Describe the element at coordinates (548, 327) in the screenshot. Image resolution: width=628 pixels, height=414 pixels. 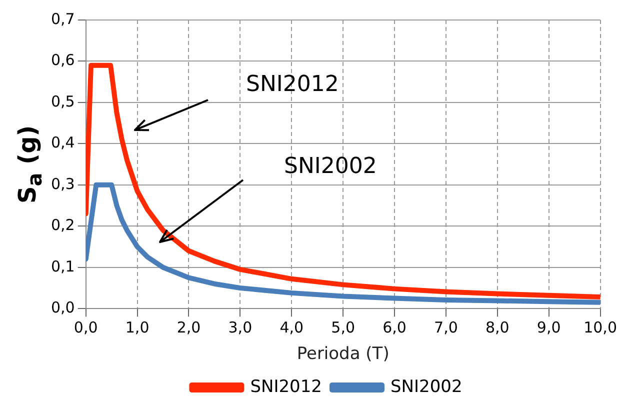
I see `x-tick-label: 9,0` at that location.